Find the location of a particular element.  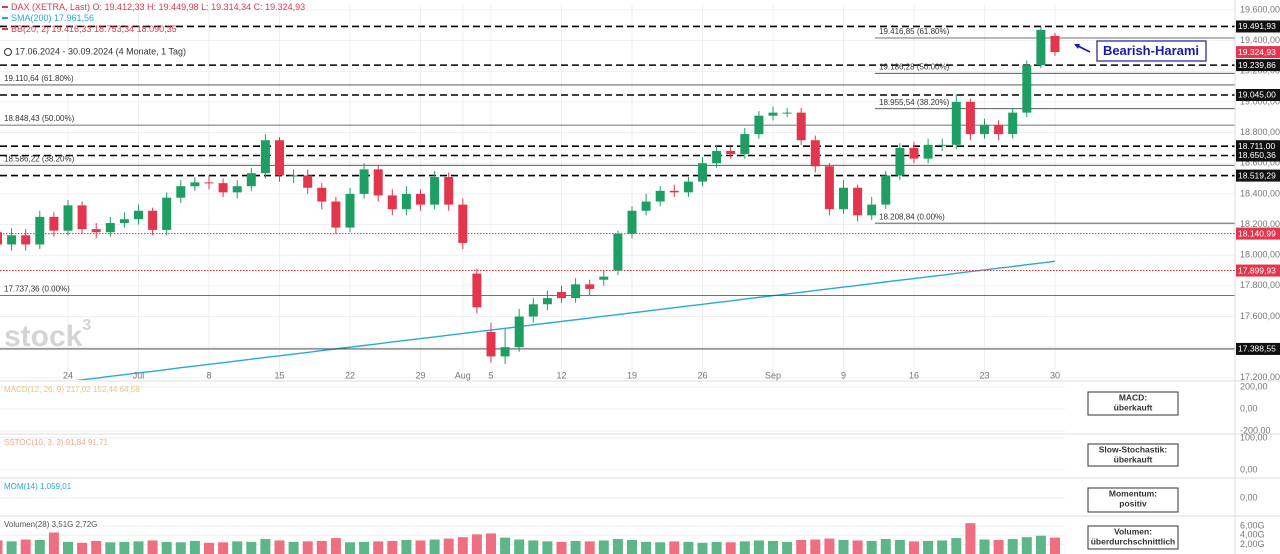

x-tick-label: 26 is located at coordinates (702, 375).